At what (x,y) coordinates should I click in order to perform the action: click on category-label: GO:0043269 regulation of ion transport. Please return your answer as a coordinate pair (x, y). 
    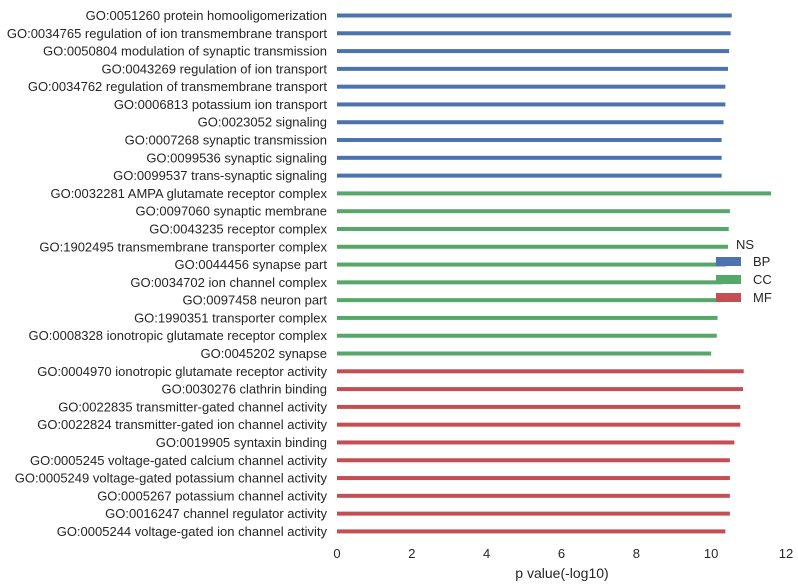
    Looking at the image, I should click on (215, 68).